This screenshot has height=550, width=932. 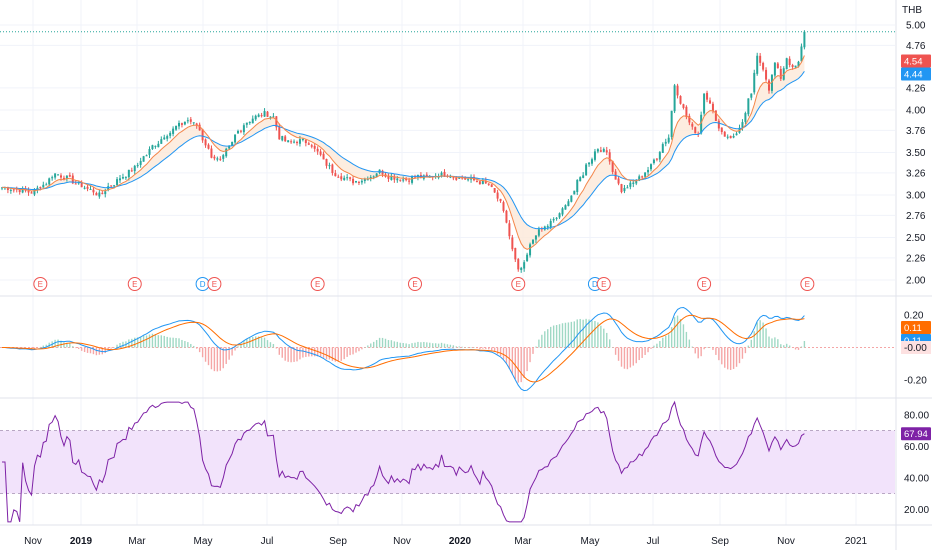 What do you see at coordinates (403, 349) in the screenshot?
I see `macd-line` at bounding box center [403, 349].